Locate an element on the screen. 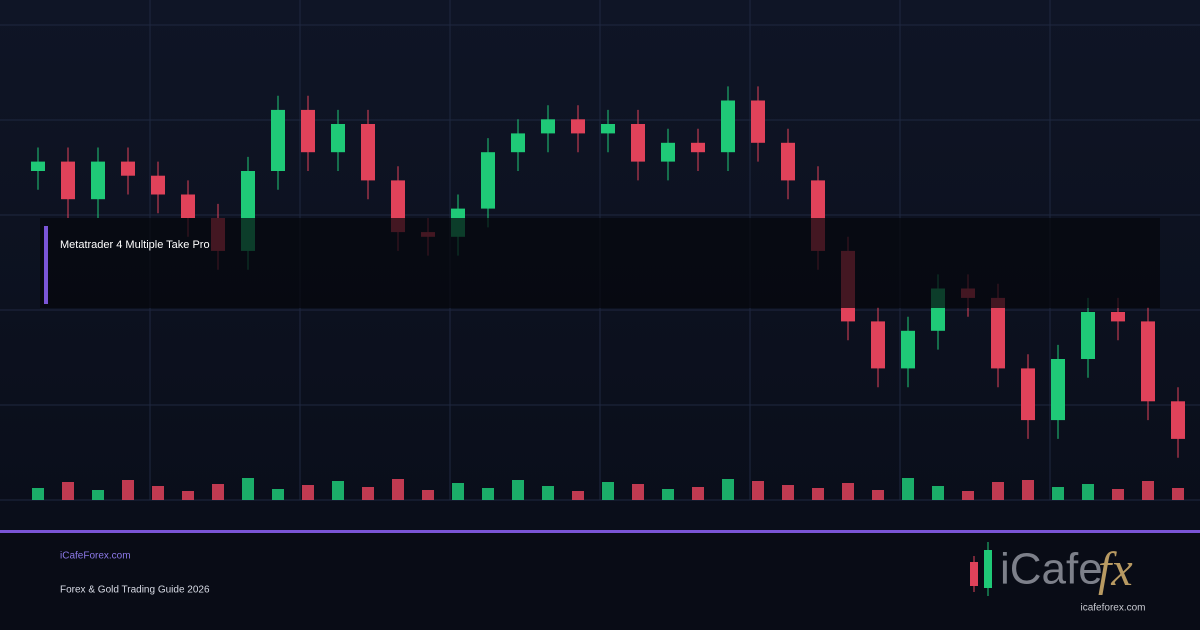  logo-url: icafeforex.com is located at coordinates (1112, 608).